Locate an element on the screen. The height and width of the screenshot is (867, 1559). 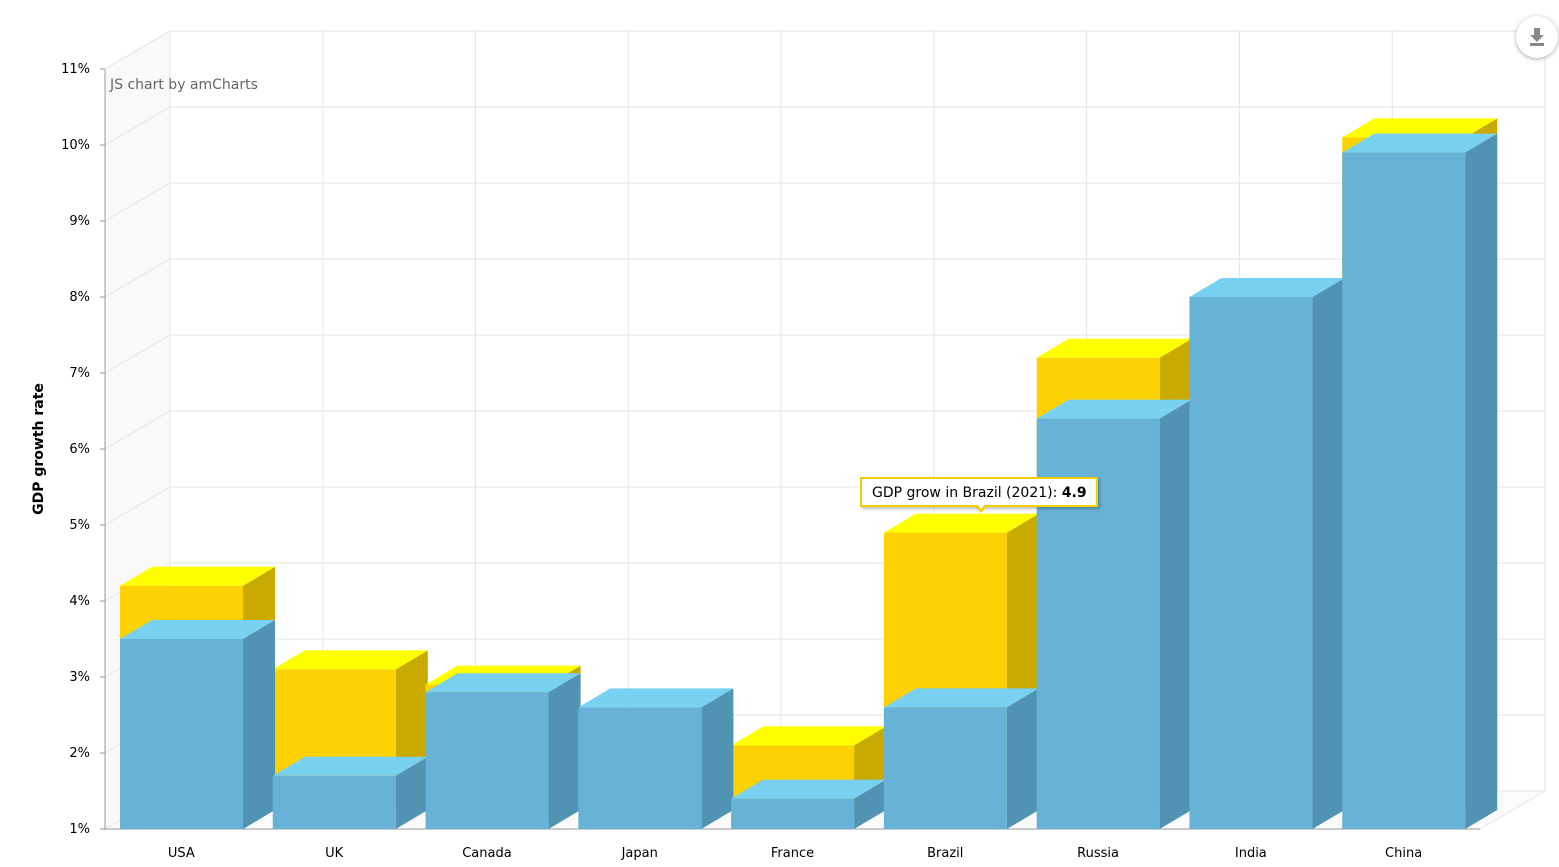
y-tick-label: 6% is located at coordinates (79, 449).